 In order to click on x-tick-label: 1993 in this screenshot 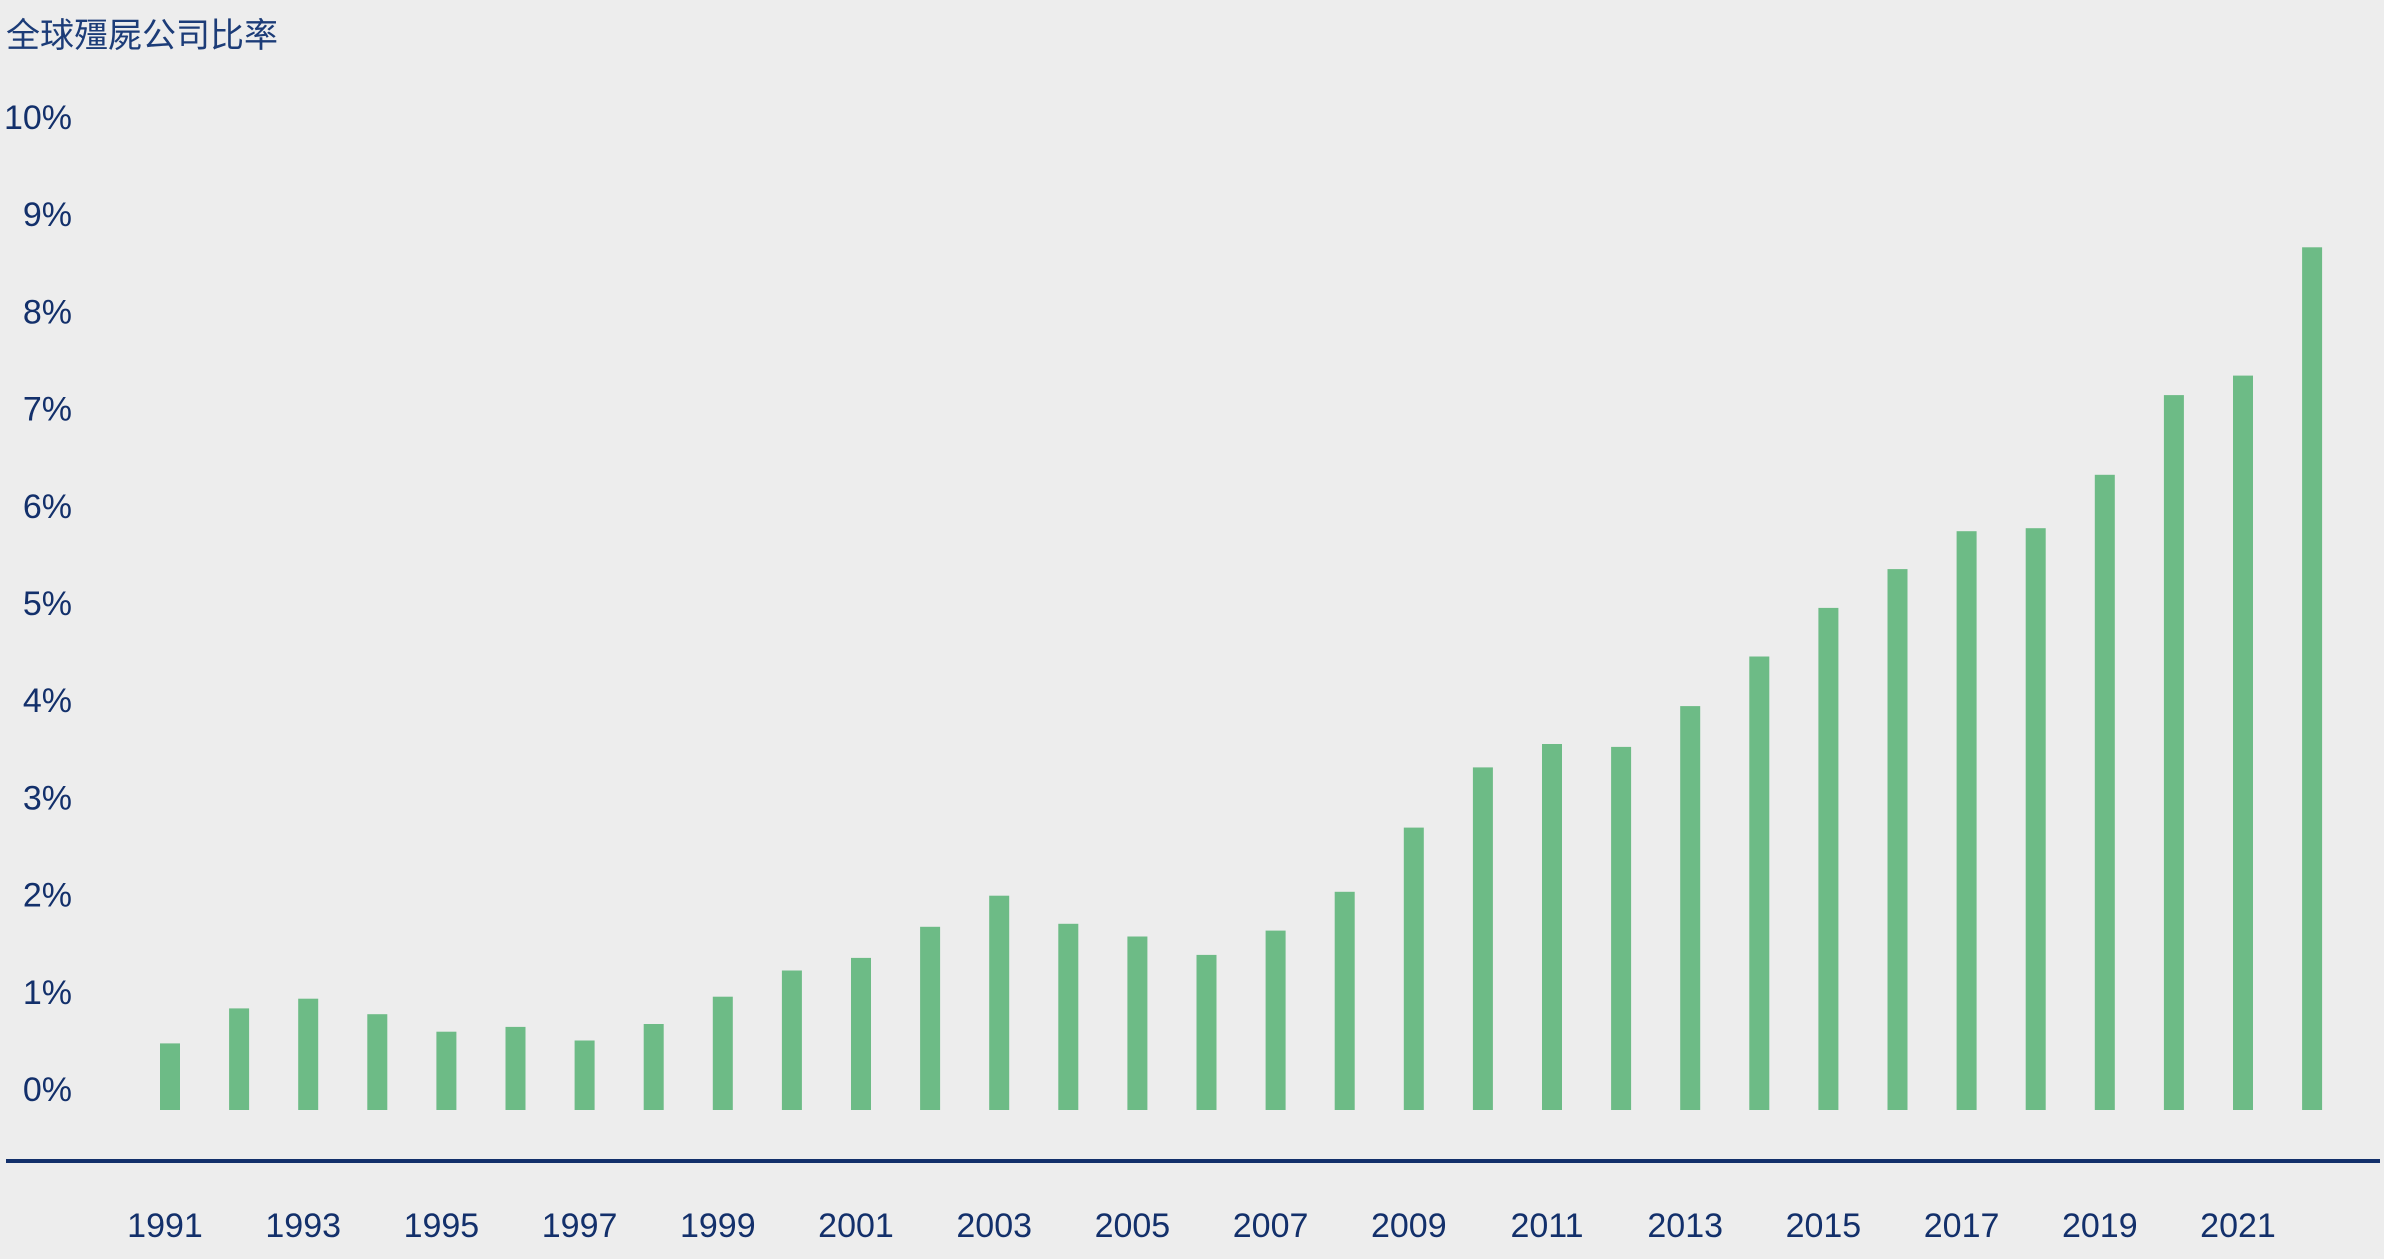, I will do `click(303, 1226)`.